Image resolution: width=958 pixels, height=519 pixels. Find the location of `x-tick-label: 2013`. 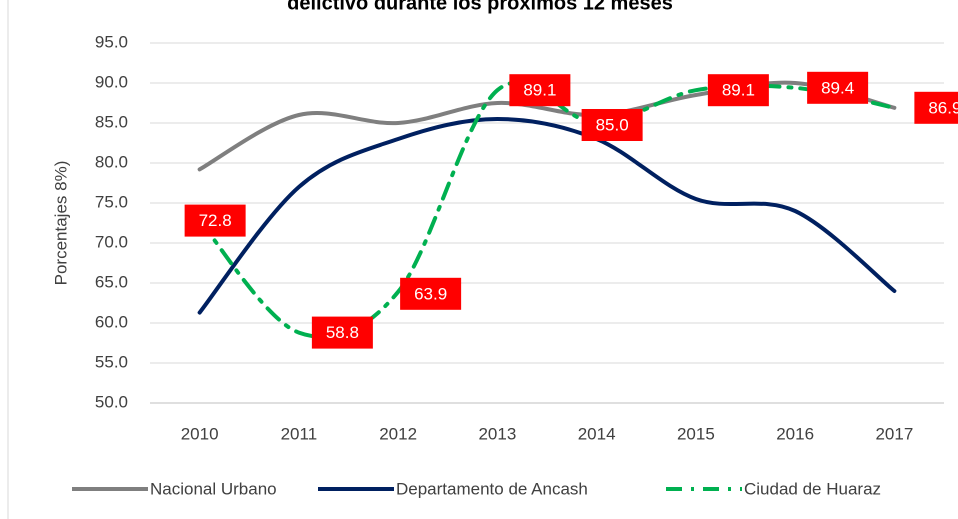

x-tick-label: 2013 is located at coordinates (497, 433).